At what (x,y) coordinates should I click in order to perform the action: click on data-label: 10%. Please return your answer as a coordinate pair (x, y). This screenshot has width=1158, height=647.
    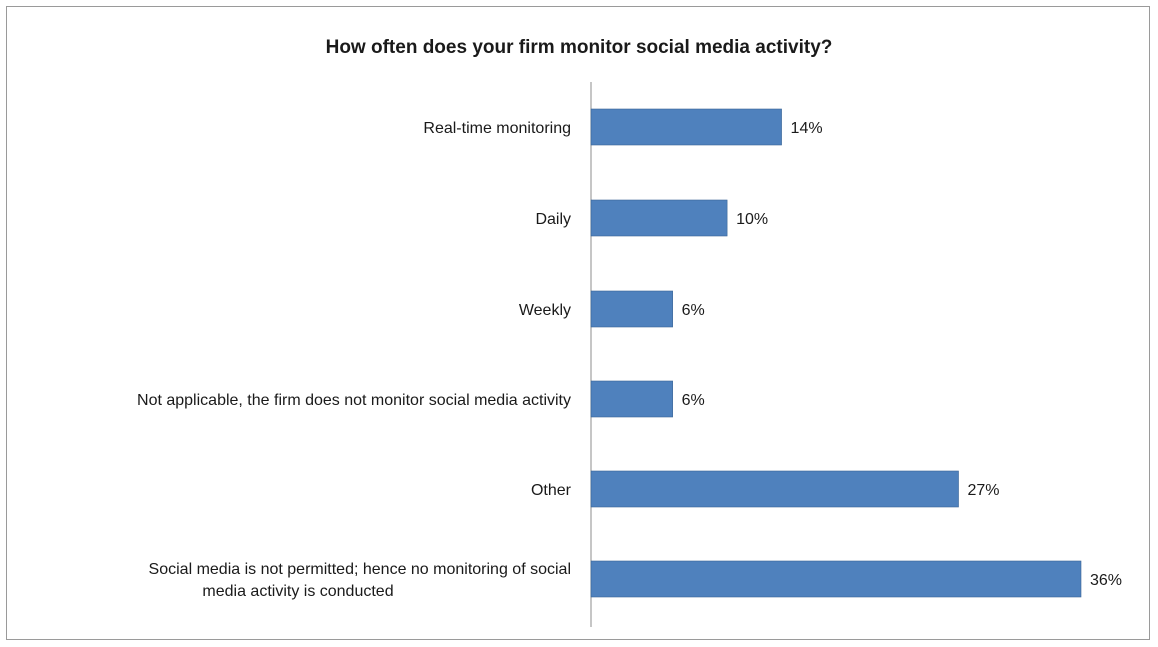
    Looking at the image, I should click on (752, 219).